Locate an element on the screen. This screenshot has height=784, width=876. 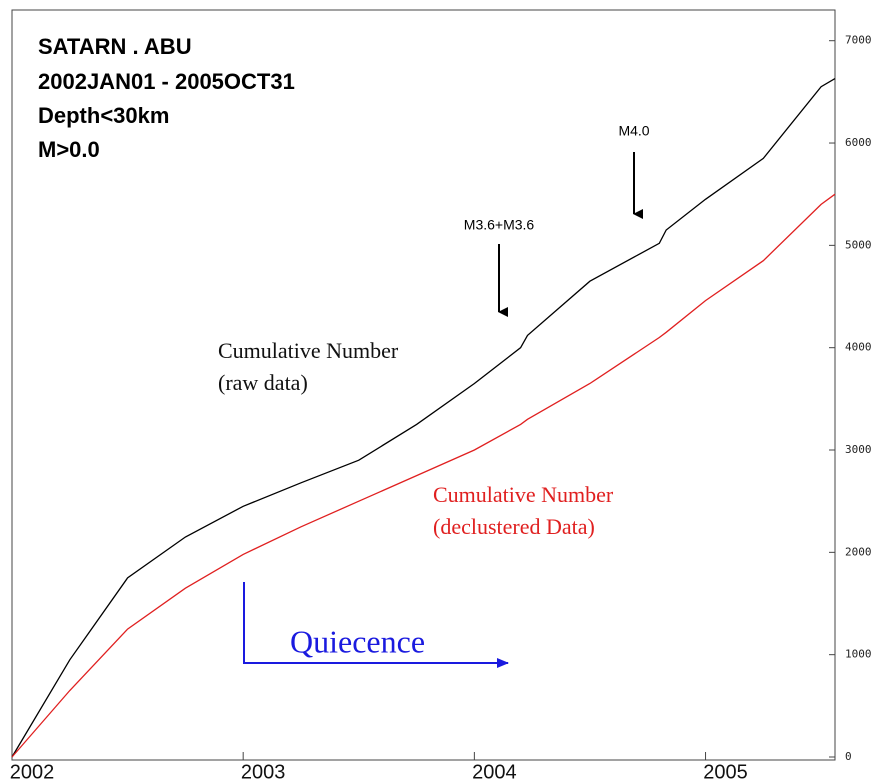
annotation: Depth<30km is located at coordinates (103, 115).